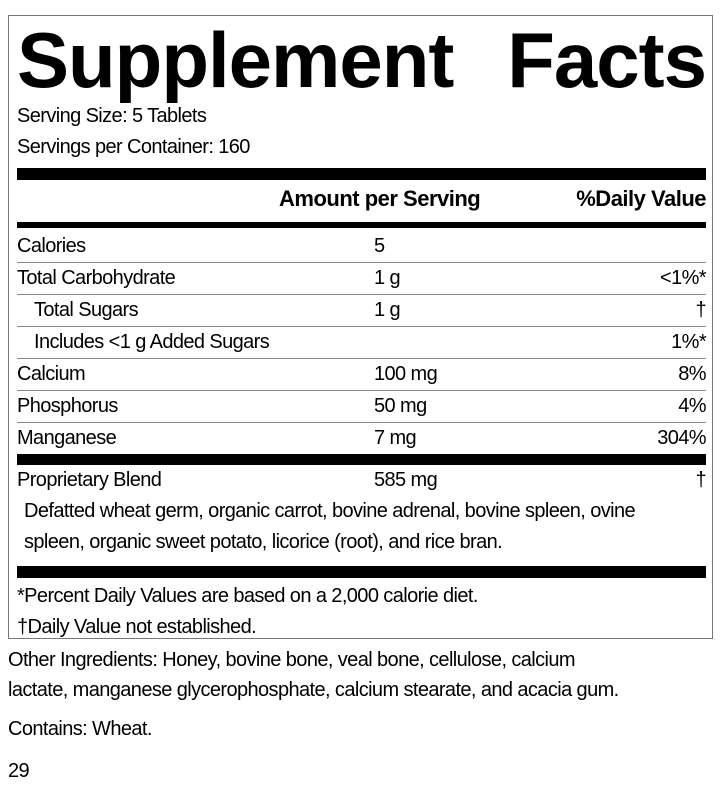  What do you see at coordinates (607, 60) in the screenshot?
I see `title-word: Facts` at bounding box center [607, 60].